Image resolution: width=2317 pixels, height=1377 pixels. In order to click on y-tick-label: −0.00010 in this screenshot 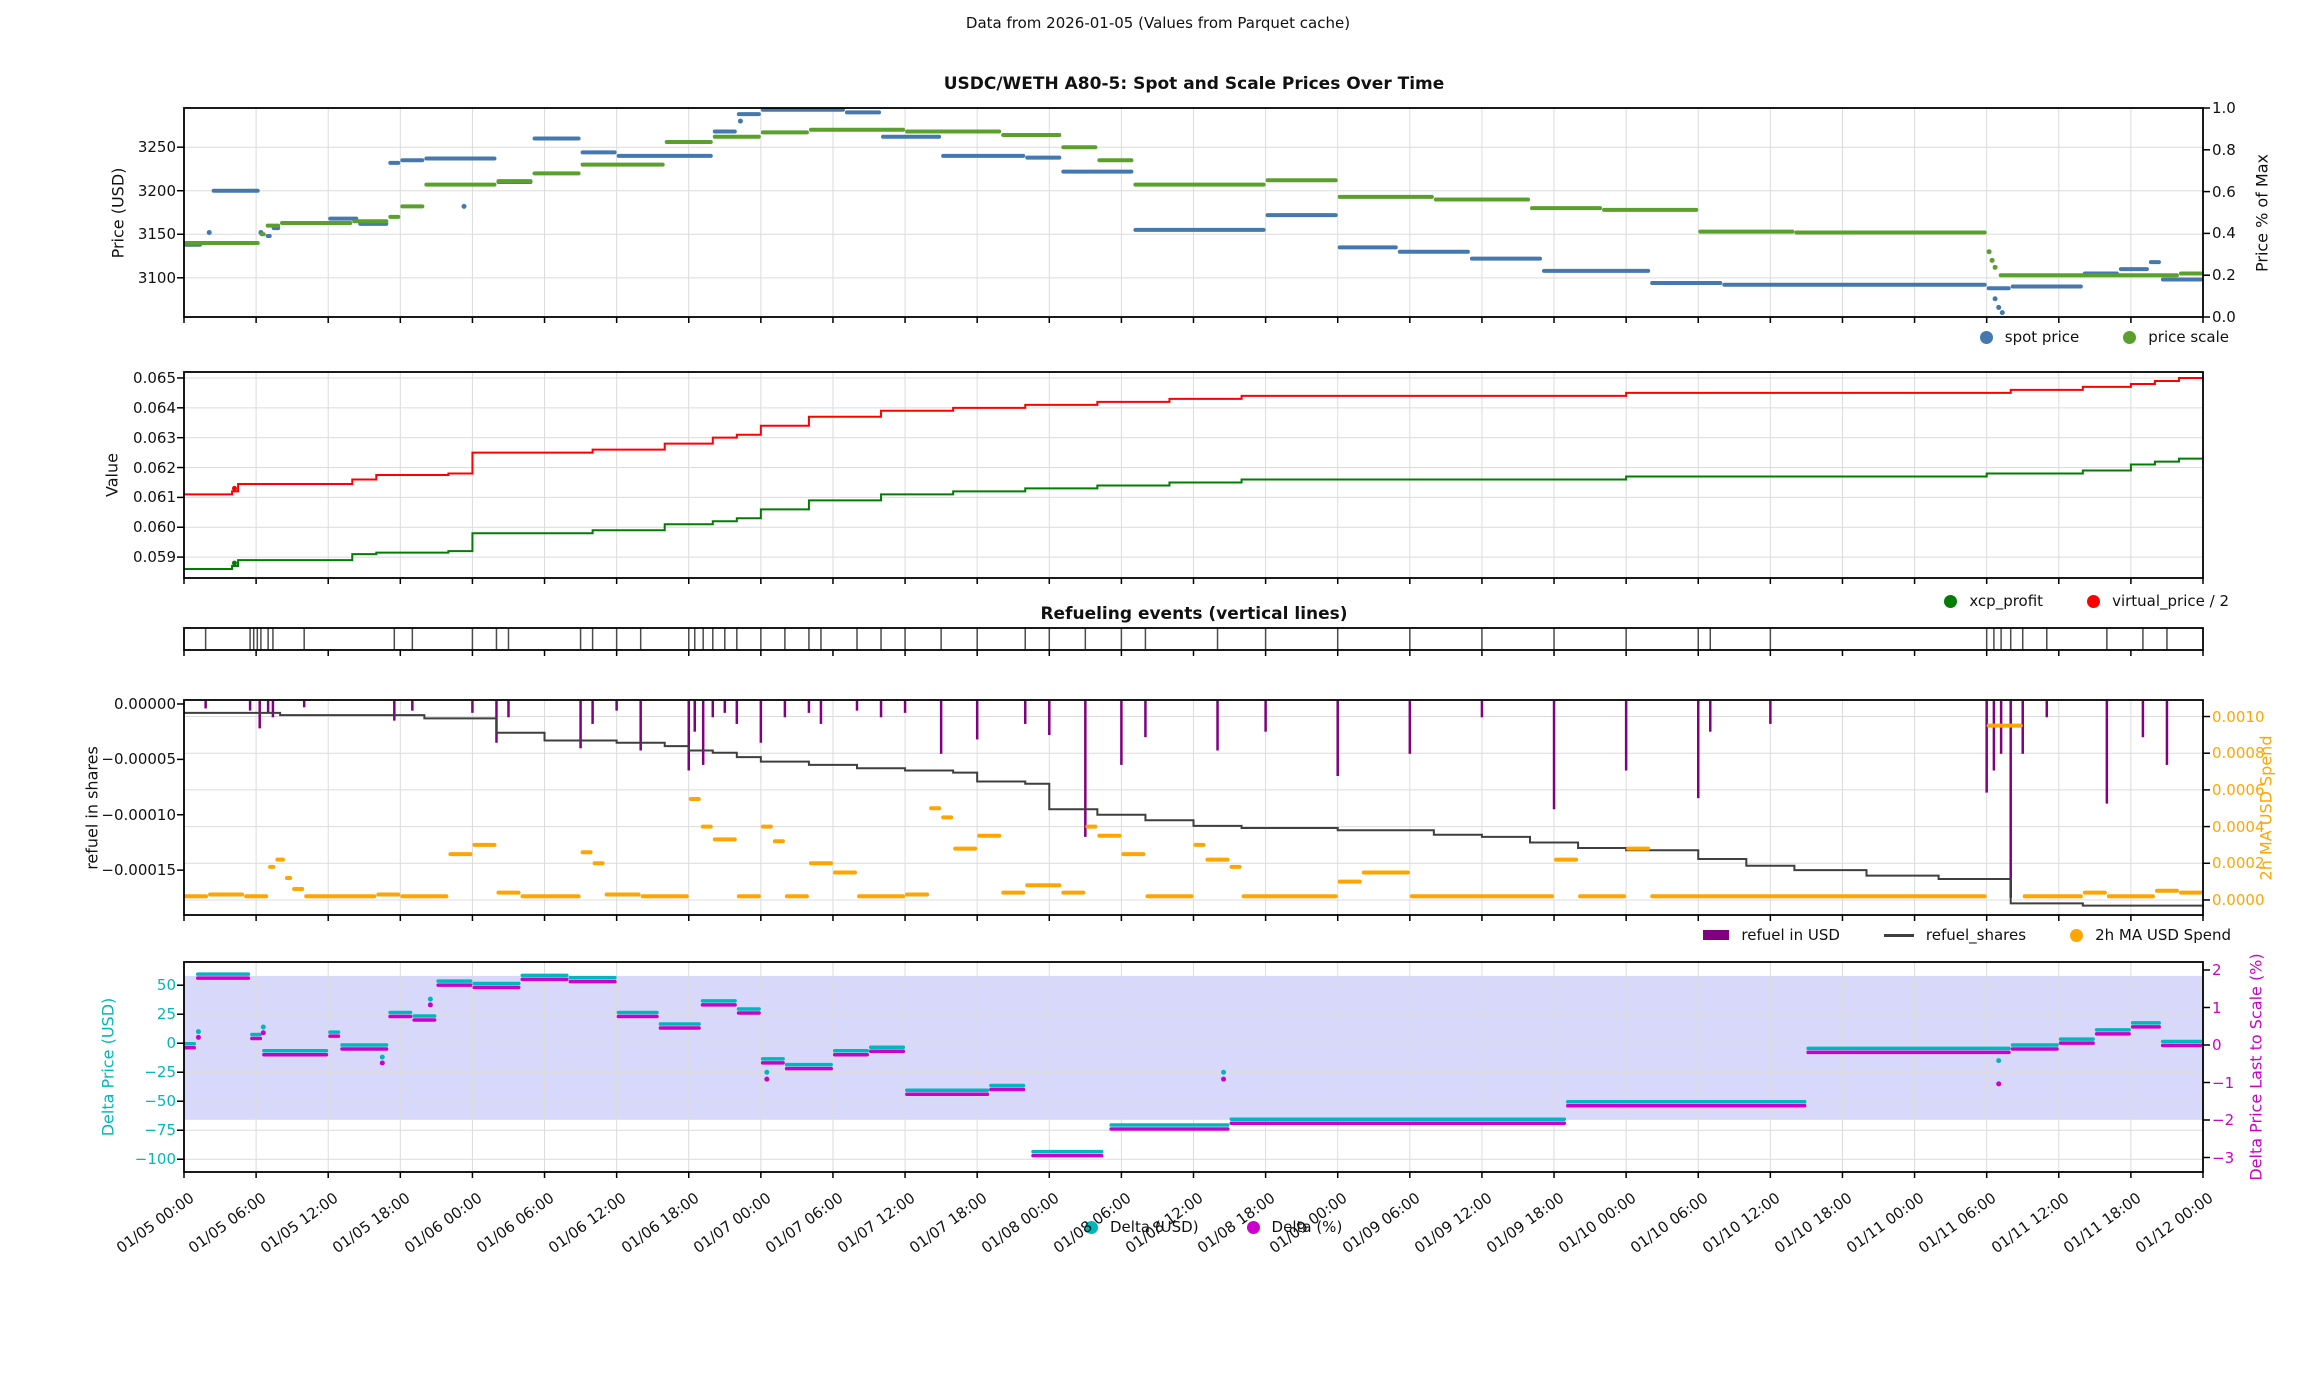, I will do `click(138, 814)`.